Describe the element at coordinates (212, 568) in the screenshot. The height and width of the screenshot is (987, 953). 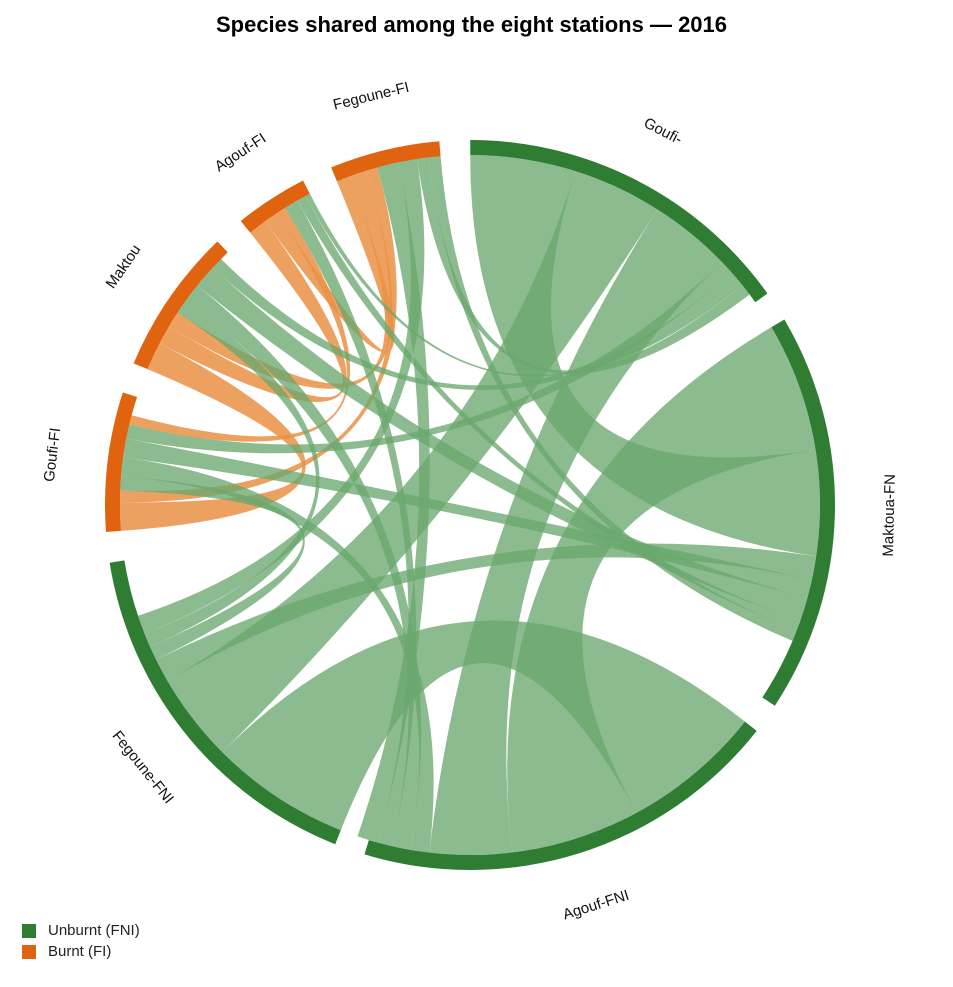
I see `chord-link-goufi-fi-fegoune-fni` at that location.